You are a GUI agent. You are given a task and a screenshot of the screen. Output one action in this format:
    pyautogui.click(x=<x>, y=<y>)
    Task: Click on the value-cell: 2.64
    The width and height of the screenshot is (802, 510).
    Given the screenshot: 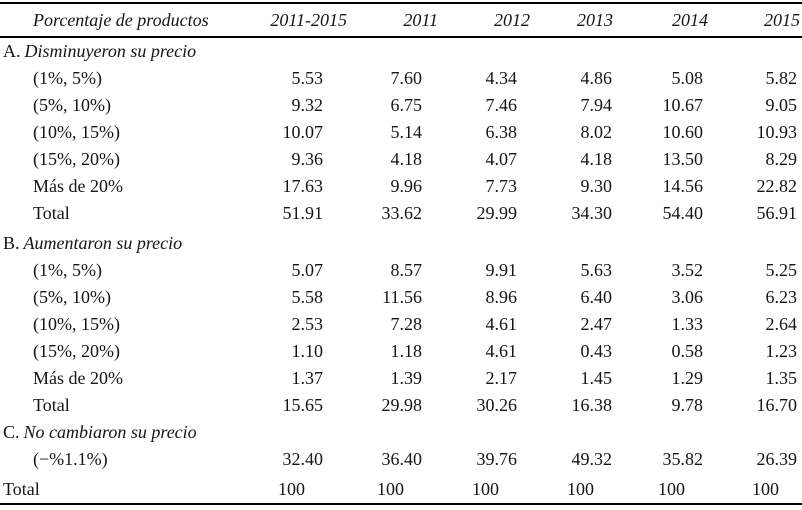 What is the action you would take?
    pyautogui.click(x=781, y=324)
    